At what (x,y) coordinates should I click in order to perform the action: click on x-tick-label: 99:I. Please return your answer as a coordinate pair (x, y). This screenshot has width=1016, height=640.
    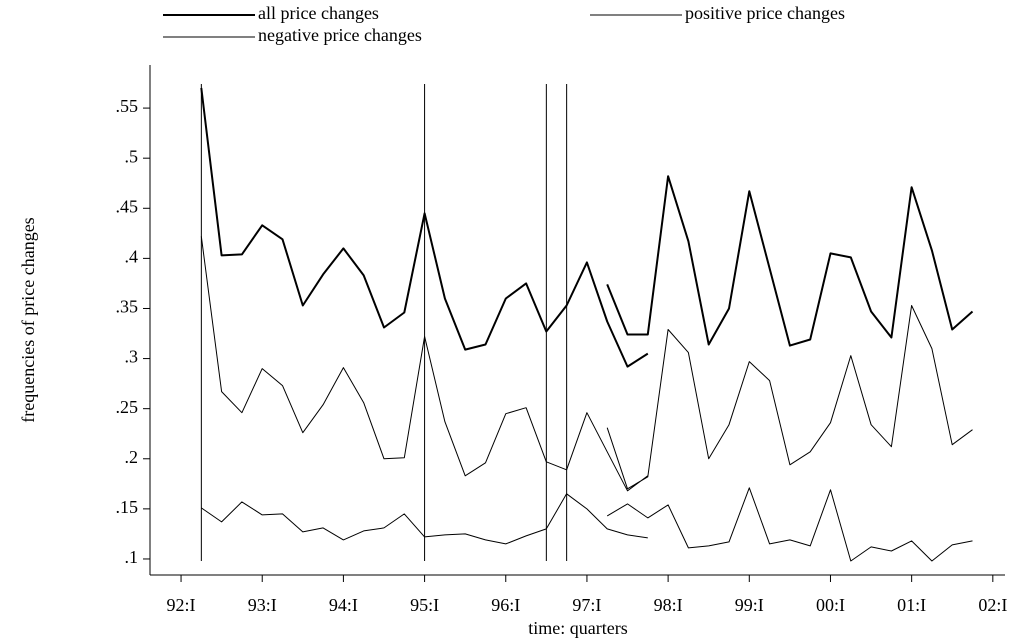
    Looking at the image, I should click on (749, 605).